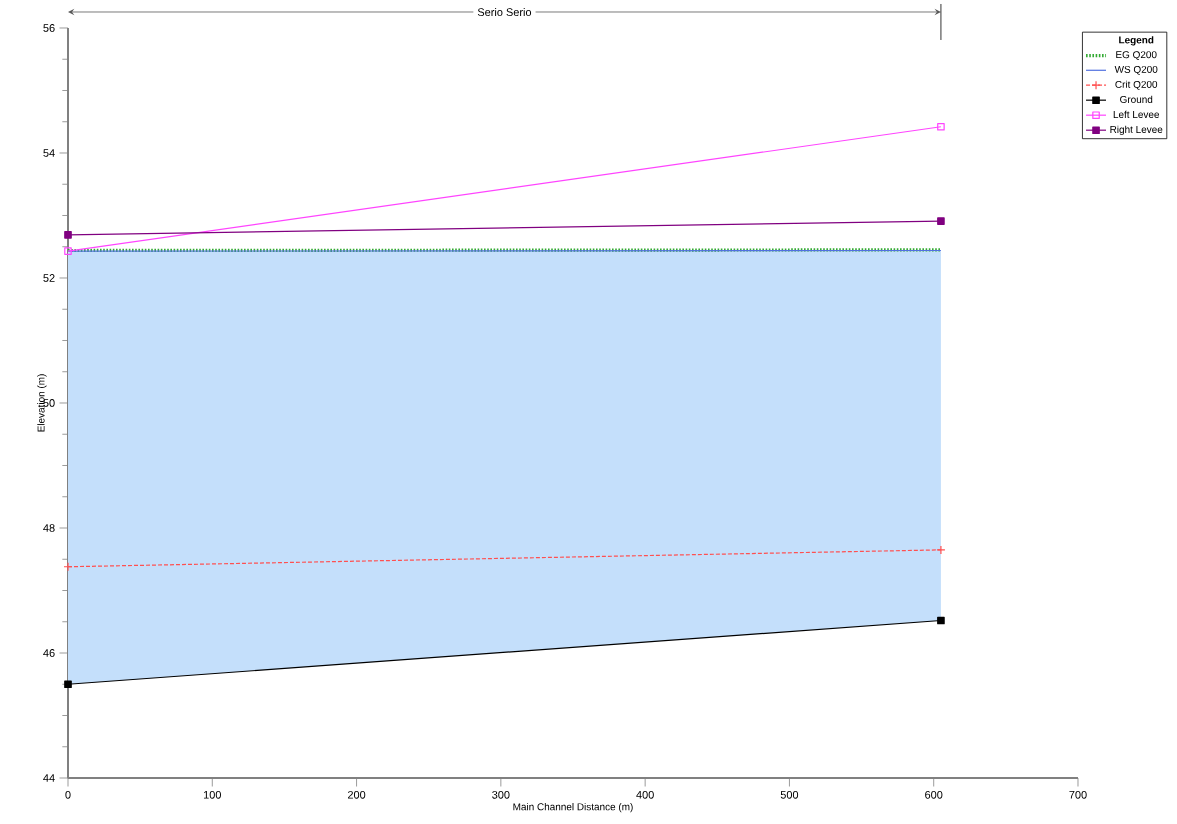 This screenshot has height=824, width=1177. Describe the element at coordinates (1136, 85) in the screenshot. I see `legend-label: Crit Q200` at that location.